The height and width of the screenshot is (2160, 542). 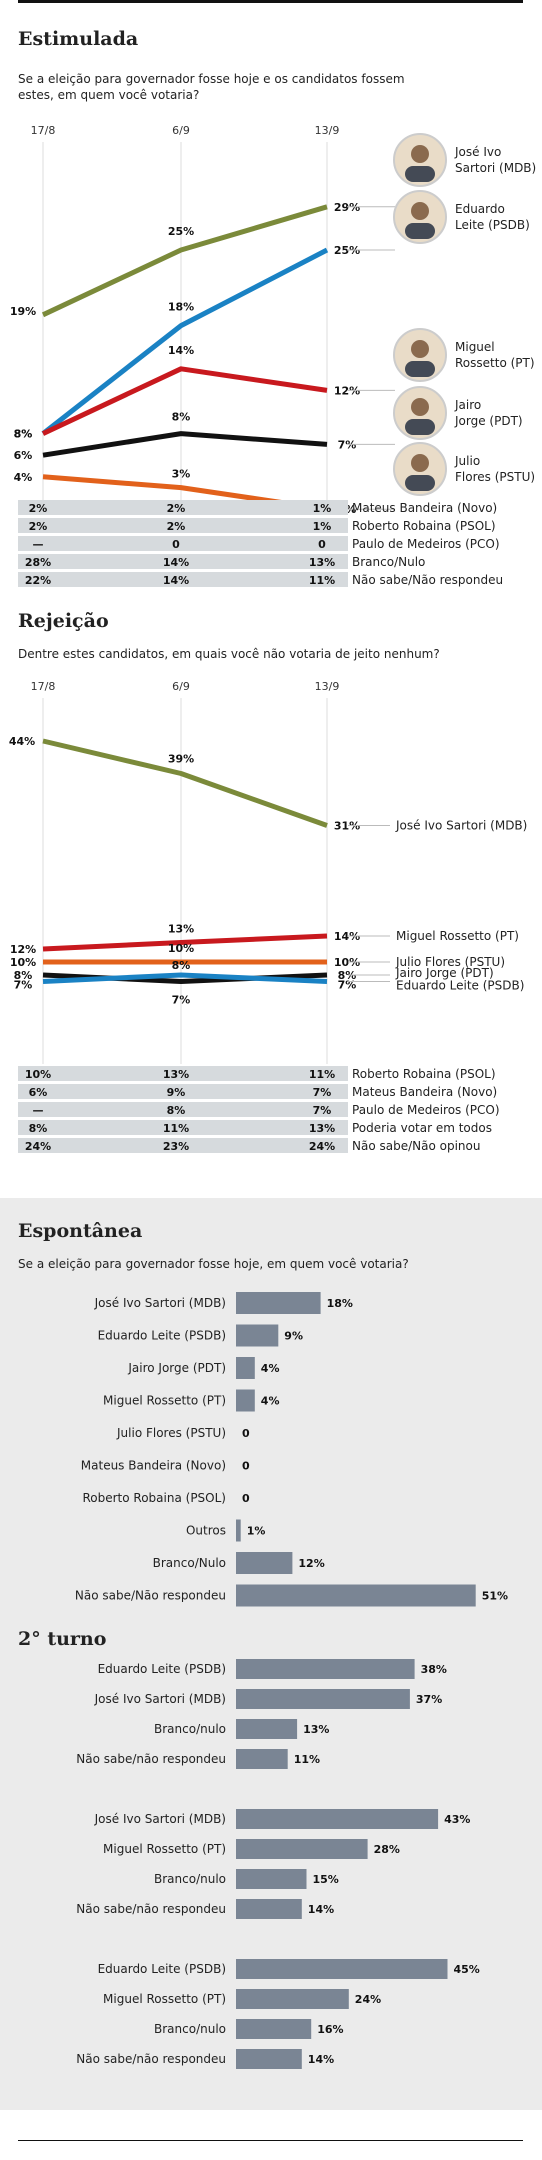 What do you see at coordinates (22, 741) in the screenshot?
I see `data-label: 44%` at bounding box center [22, 741].